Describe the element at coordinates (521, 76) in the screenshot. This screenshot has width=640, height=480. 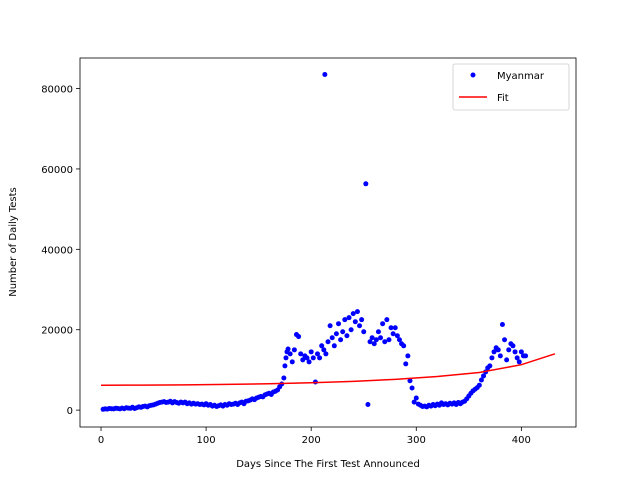
I see `legend-label-myanmar: Myanmar` at that location.